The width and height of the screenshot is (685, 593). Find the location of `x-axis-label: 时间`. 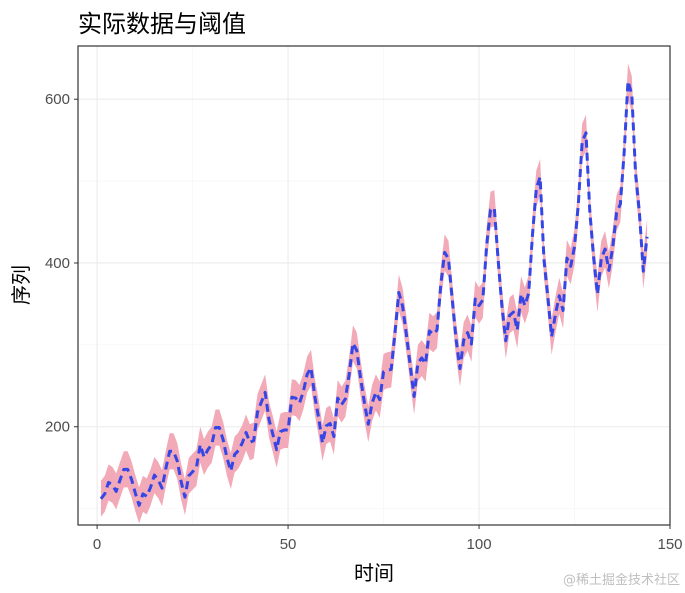

x-axis-label: 时间 is located at coordinates (374, 573).